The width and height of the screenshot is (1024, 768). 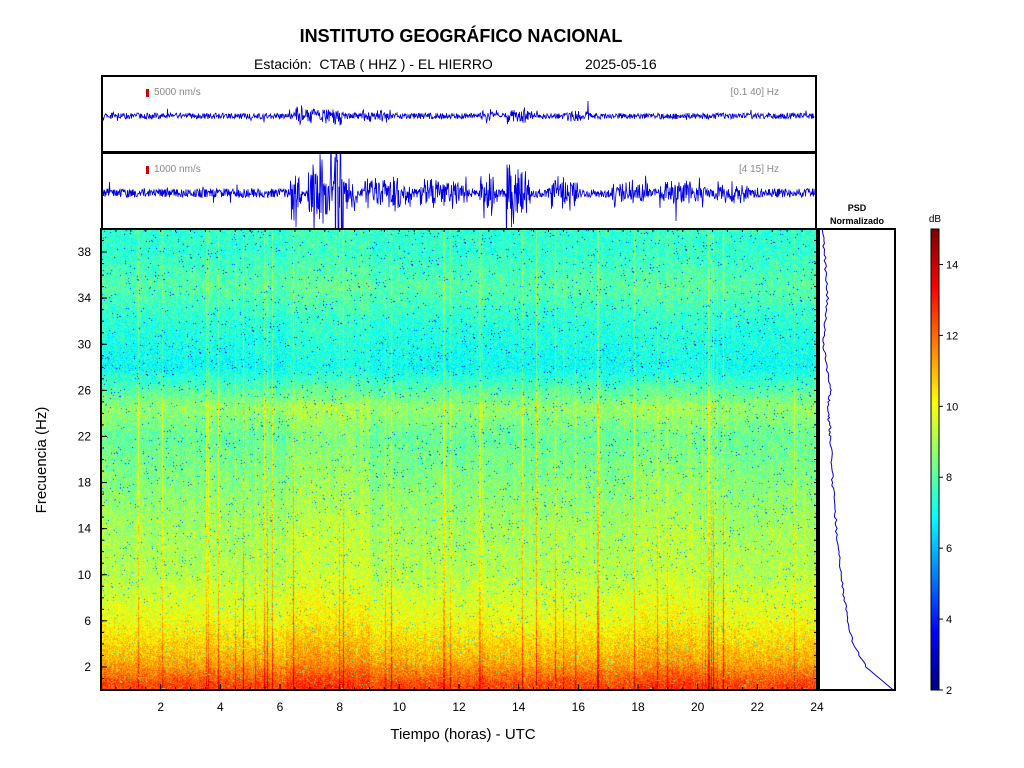 I want to click on colorbar-tick-label: 8, so click(x=949, y=478).